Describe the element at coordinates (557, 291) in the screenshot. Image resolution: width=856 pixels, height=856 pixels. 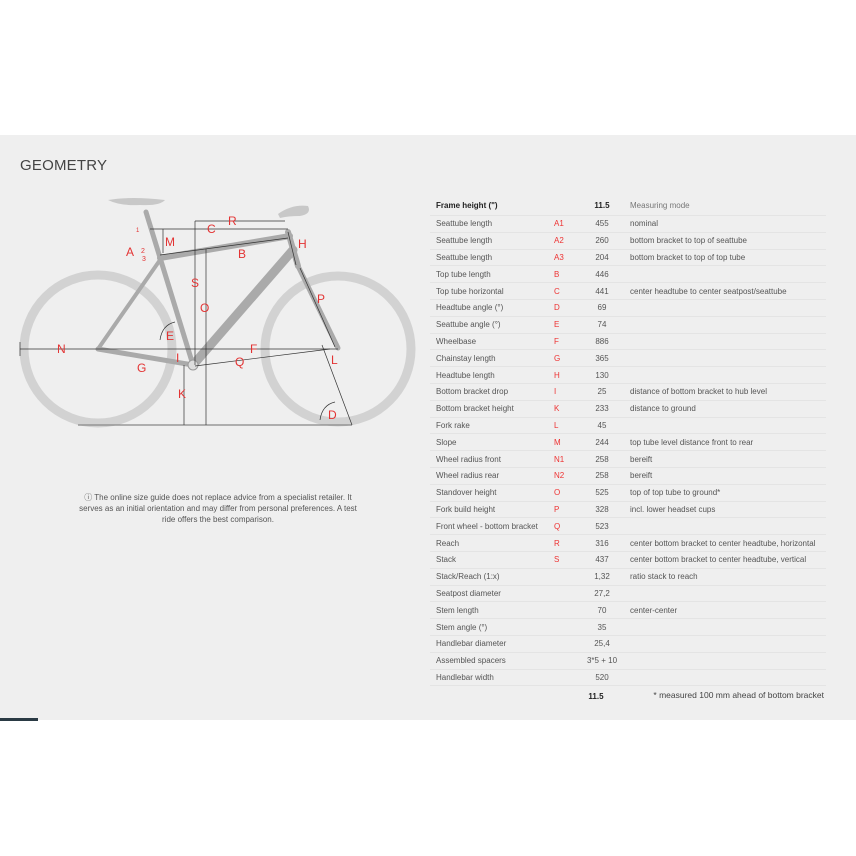
I see `row-key: C` at that location.